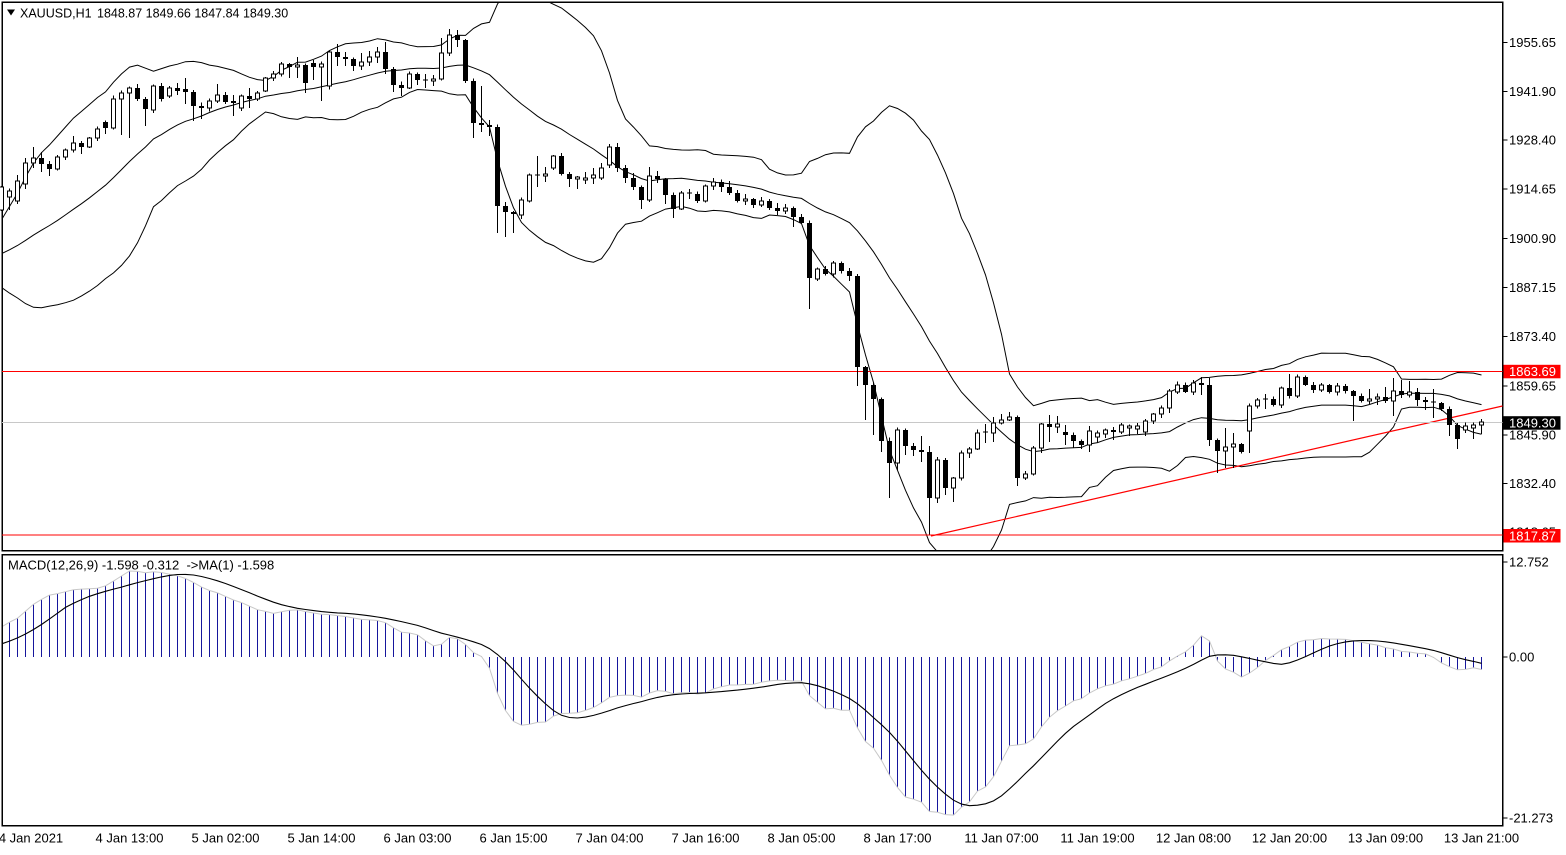  What do you see at coordinates (1531, 818) in the screenshot?
I see `svg-text: -21.273` at bounding box center [1531, 818].